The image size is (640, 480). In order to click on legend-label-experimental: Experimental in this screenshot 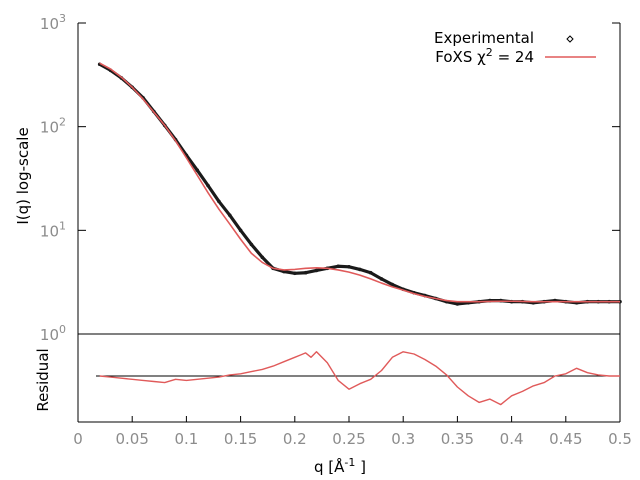, I will do `click(484, 38)`.